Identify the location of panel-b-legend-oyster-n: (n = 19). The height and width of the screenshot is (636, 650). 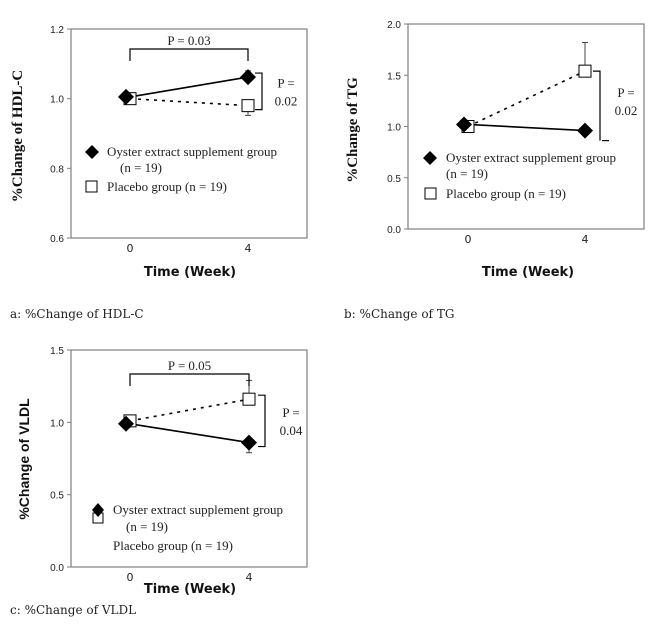
(467, 173).